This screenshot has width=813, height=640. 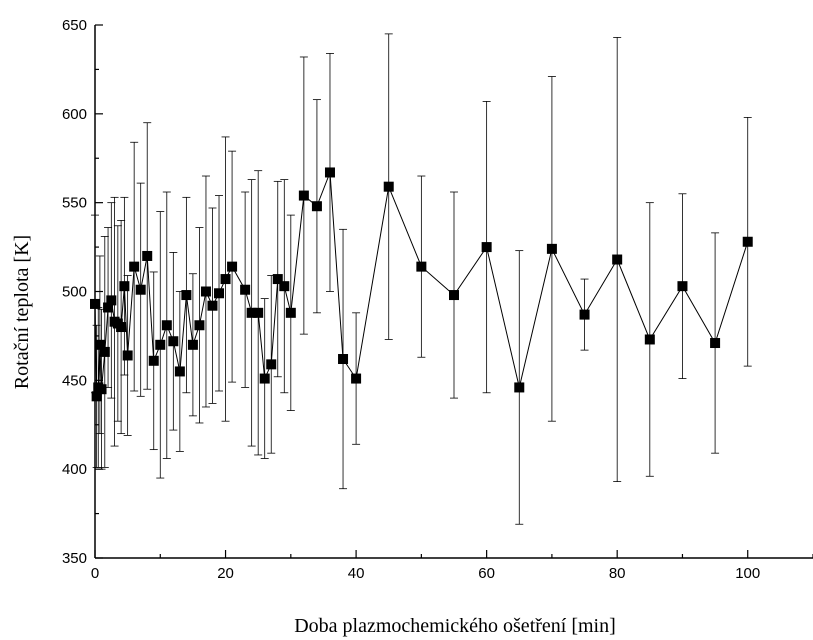 I want to click on y-tick-label: 400, so click(x=74, y=469).